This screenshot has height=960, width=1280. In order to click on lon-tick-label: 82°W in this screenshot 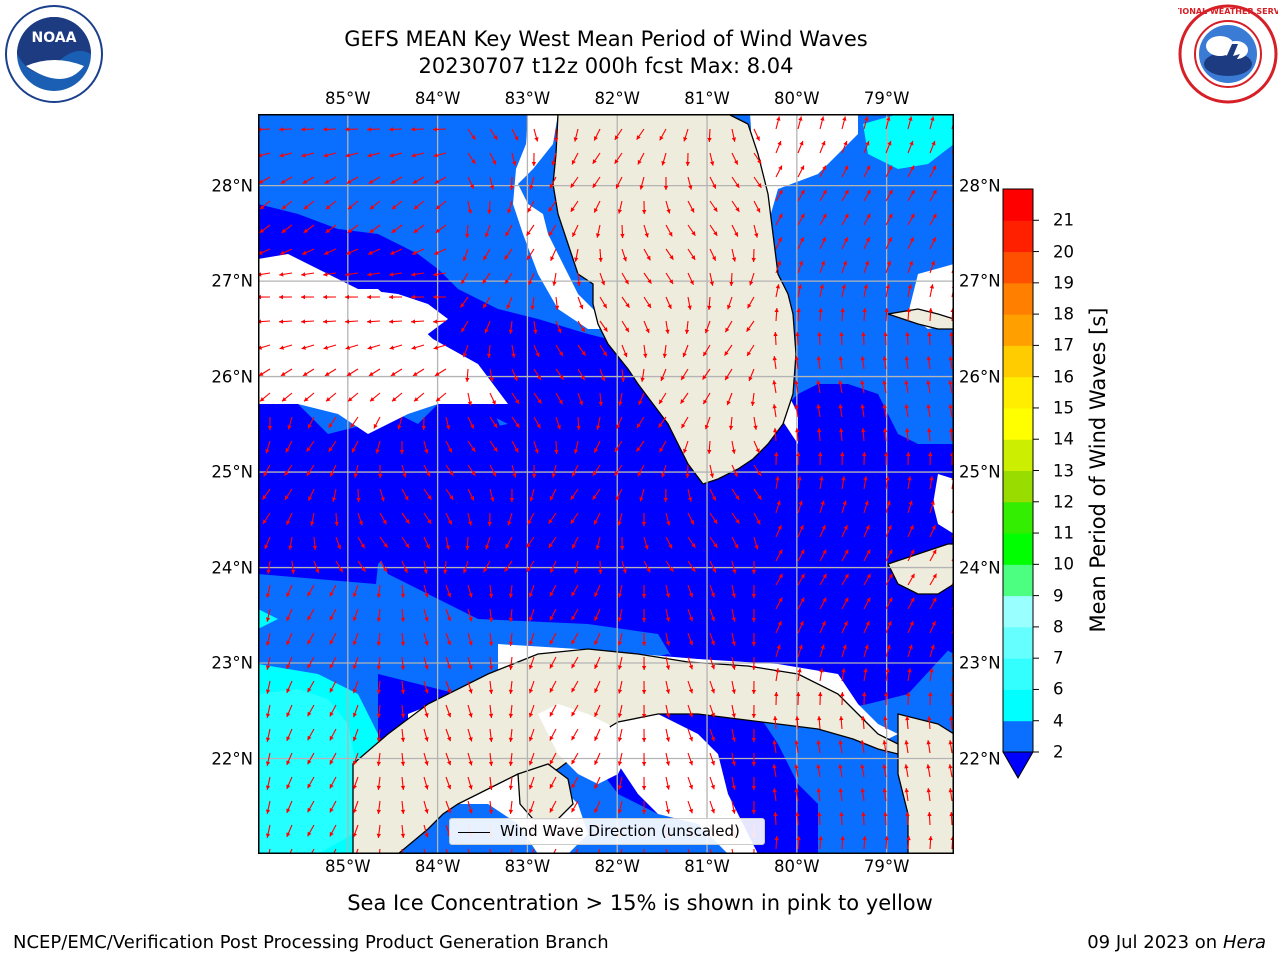, I will do `click(617, 866)`.